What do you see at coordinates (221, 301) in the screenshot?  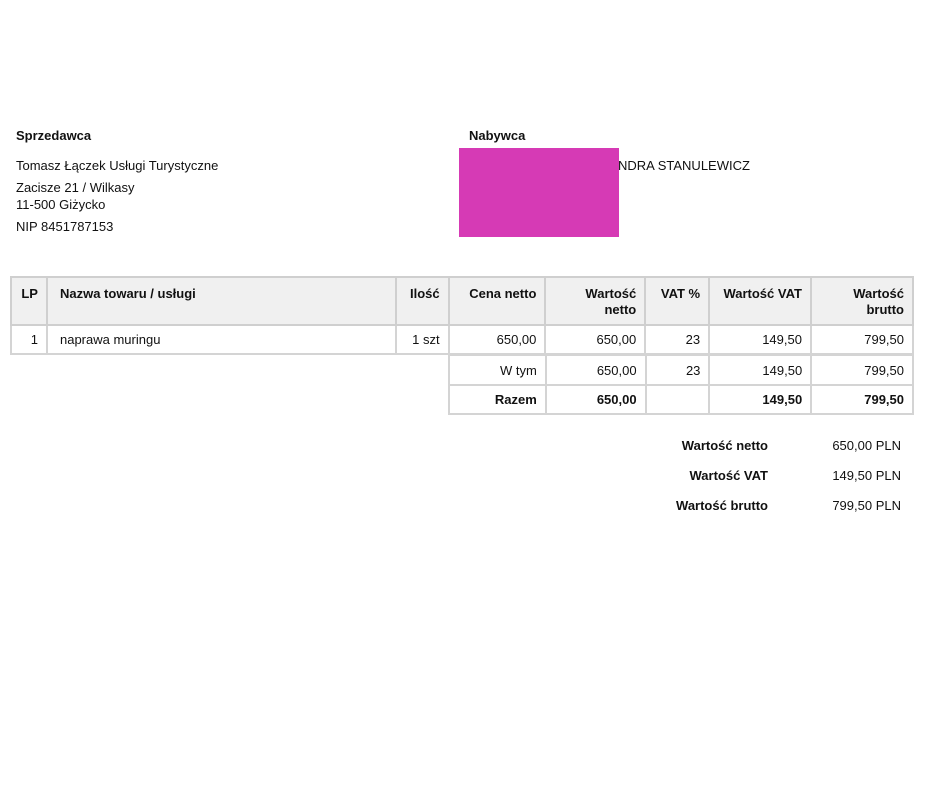 I see `header-name: Nazwa towaru / usługi` at bounding box center [221, 301].